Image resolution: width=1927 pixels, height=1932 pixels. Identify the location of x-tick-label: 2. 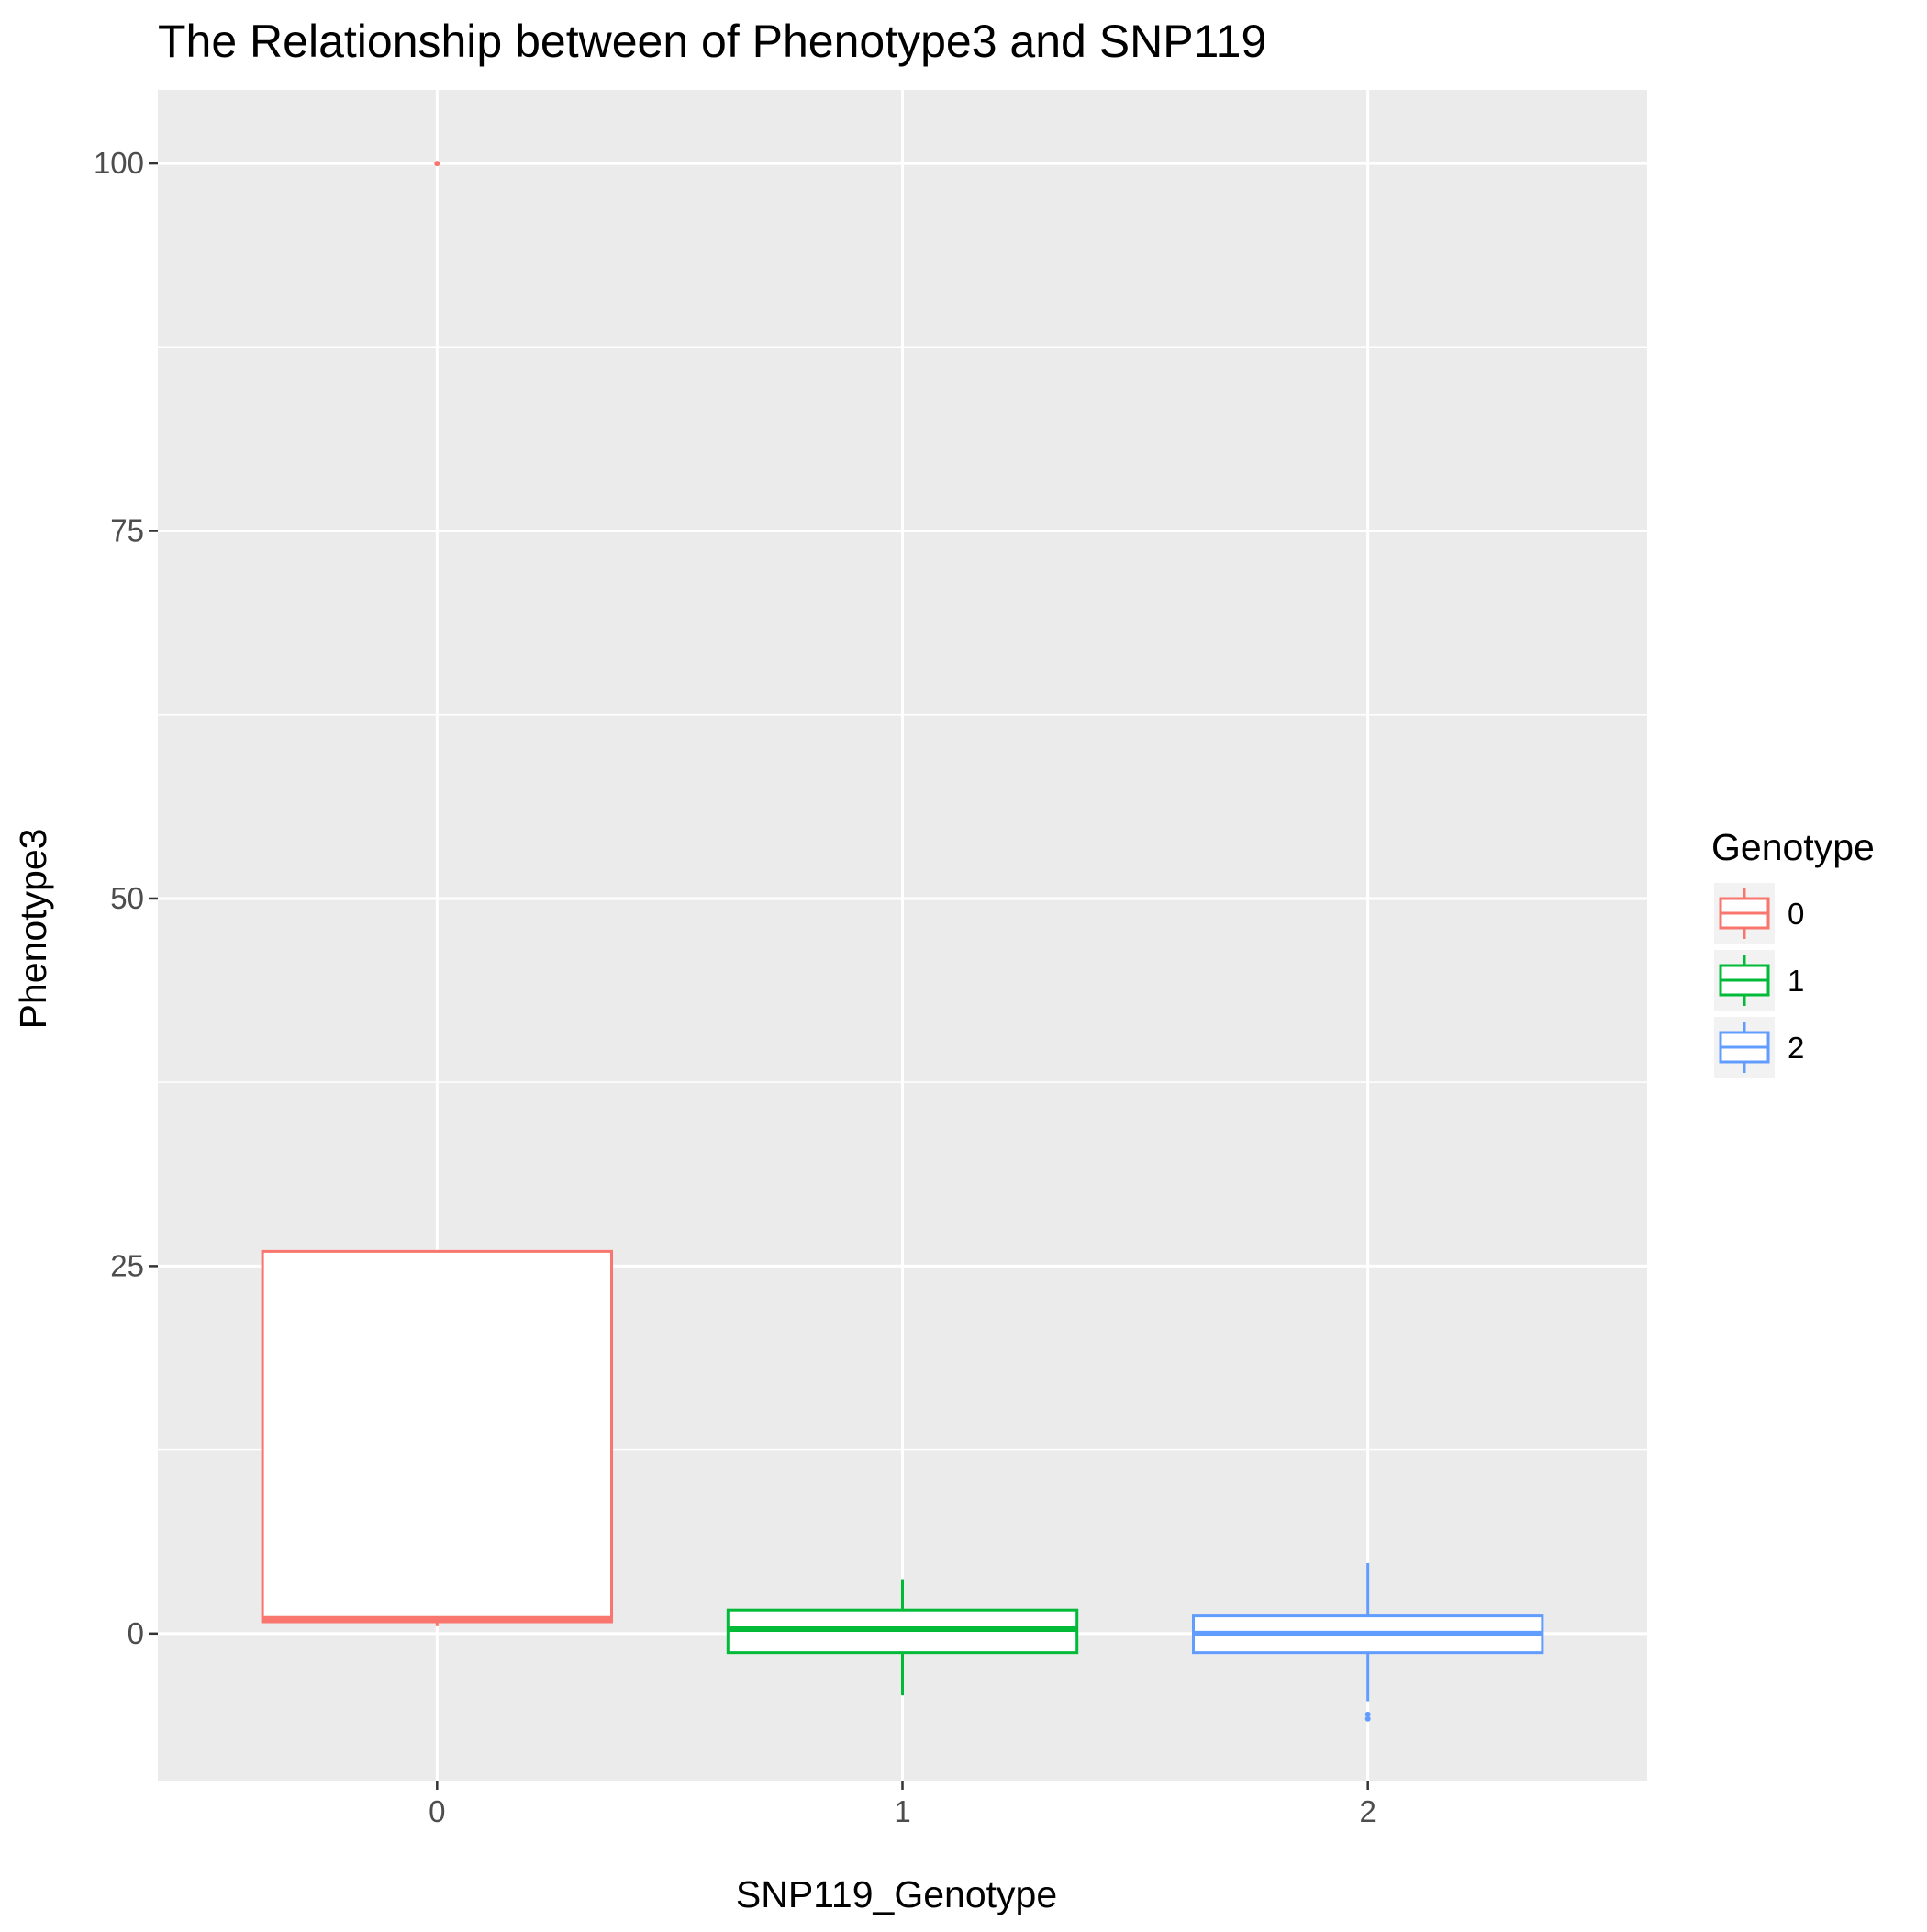
(1368, 1811).